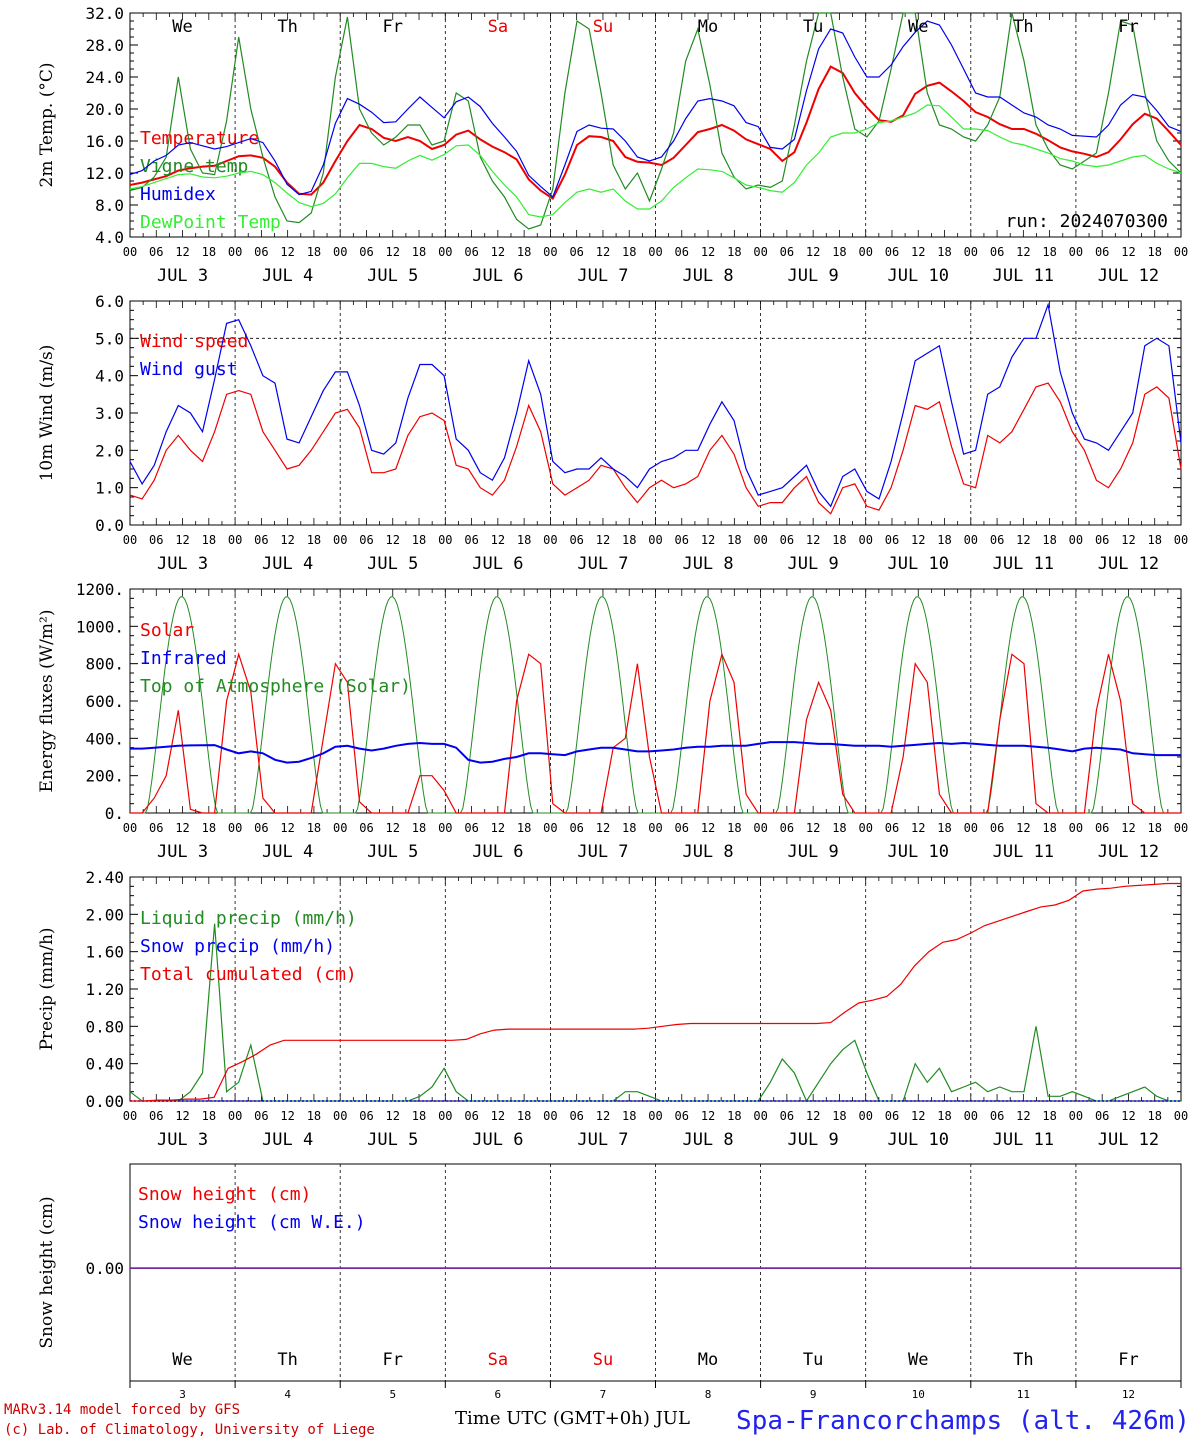 Image resolution: width=1194 pixels, height=1440 pixels. What do you see at coordinates (1023, 276) in the screenshot?
I see `date-label: JUL 11` at bounding box center [1023, 276].